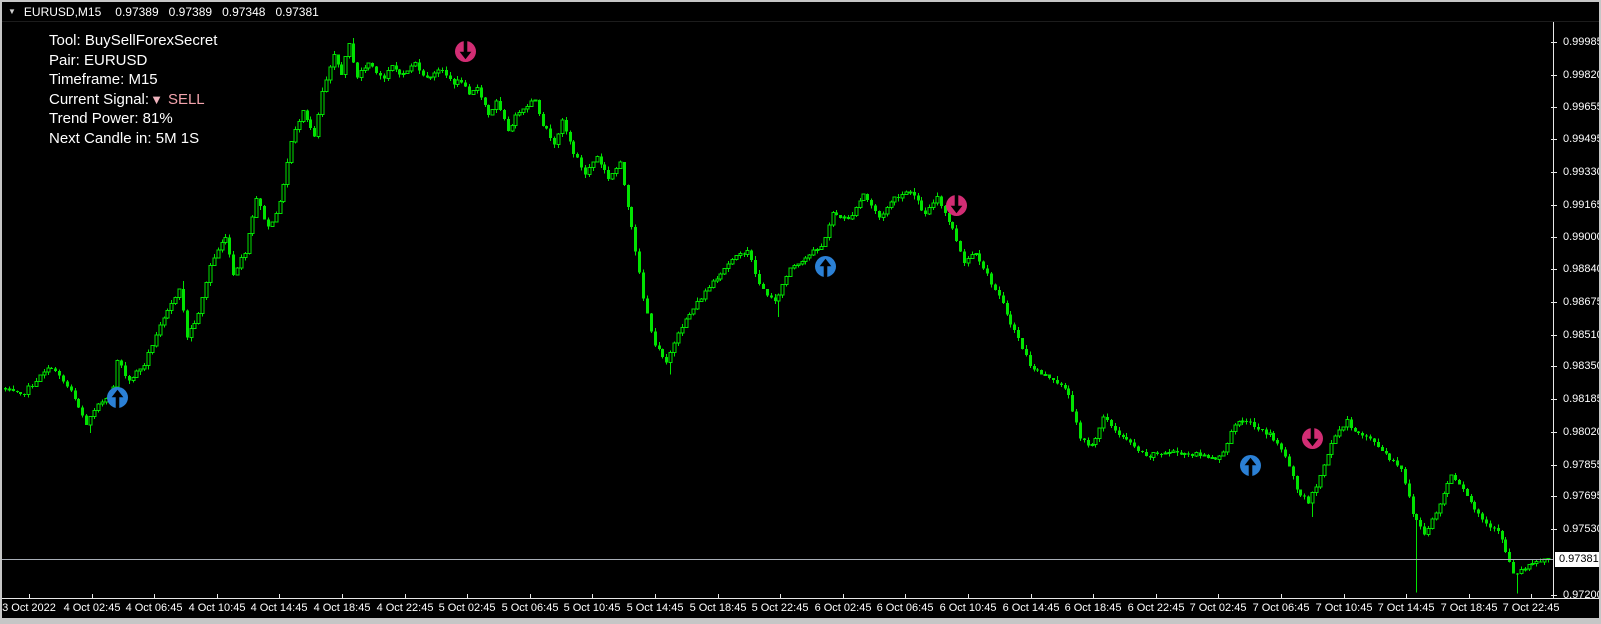 The image size is (1601, 624). What do you see at coordinates (1582, 529) in the screenshot?
I see `price-tick-label: 0.97530` at bounding box center [1582, 529].